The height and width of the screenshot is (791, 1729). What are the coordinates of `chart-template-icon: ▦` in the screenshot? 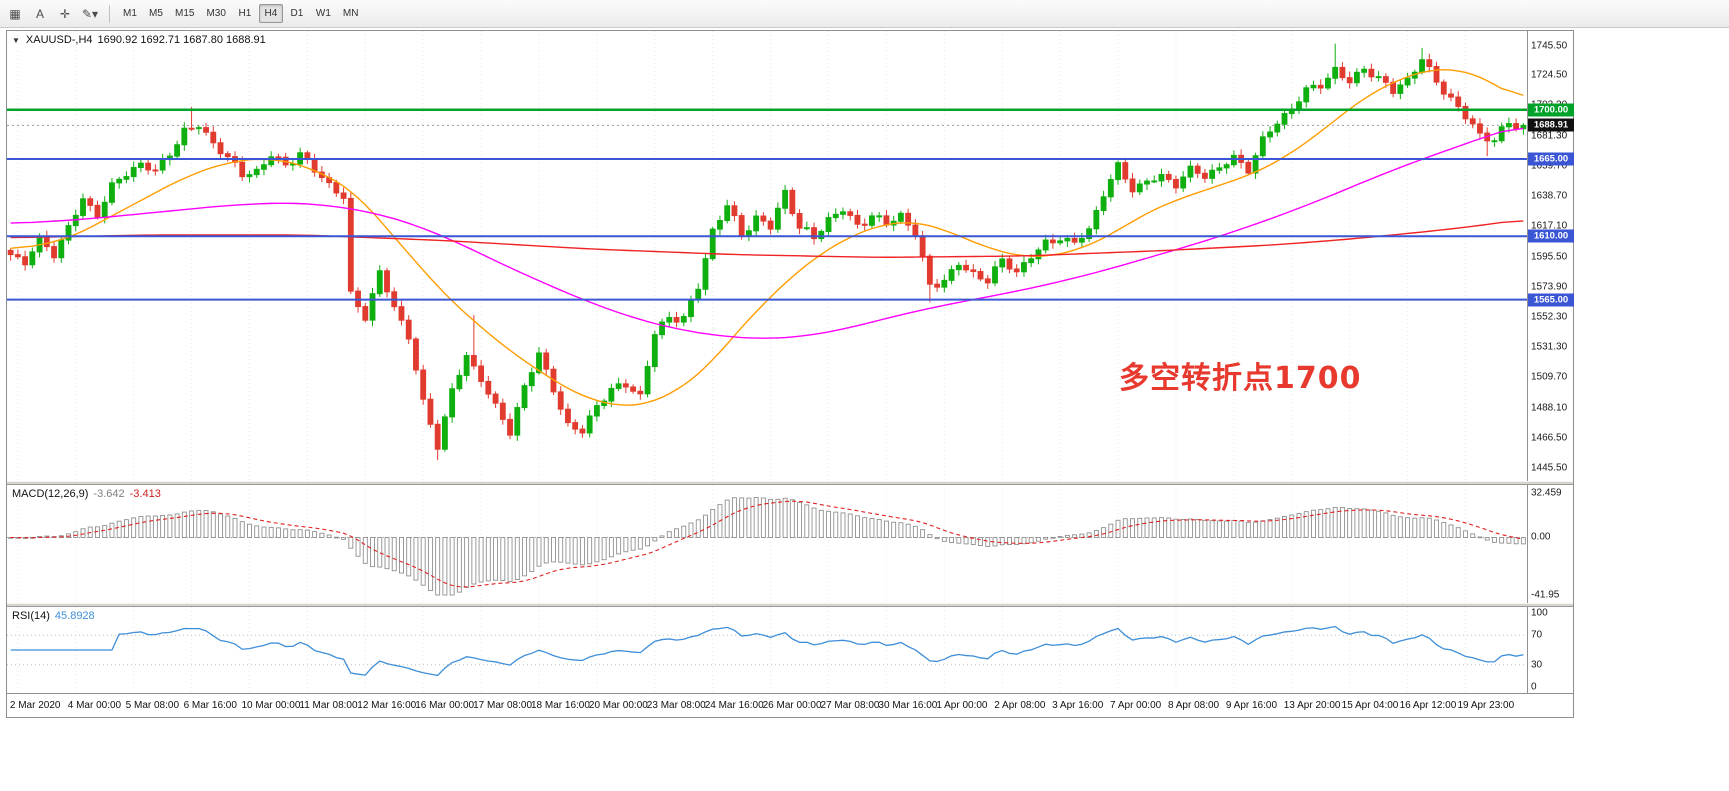 It's located at (15, 13).